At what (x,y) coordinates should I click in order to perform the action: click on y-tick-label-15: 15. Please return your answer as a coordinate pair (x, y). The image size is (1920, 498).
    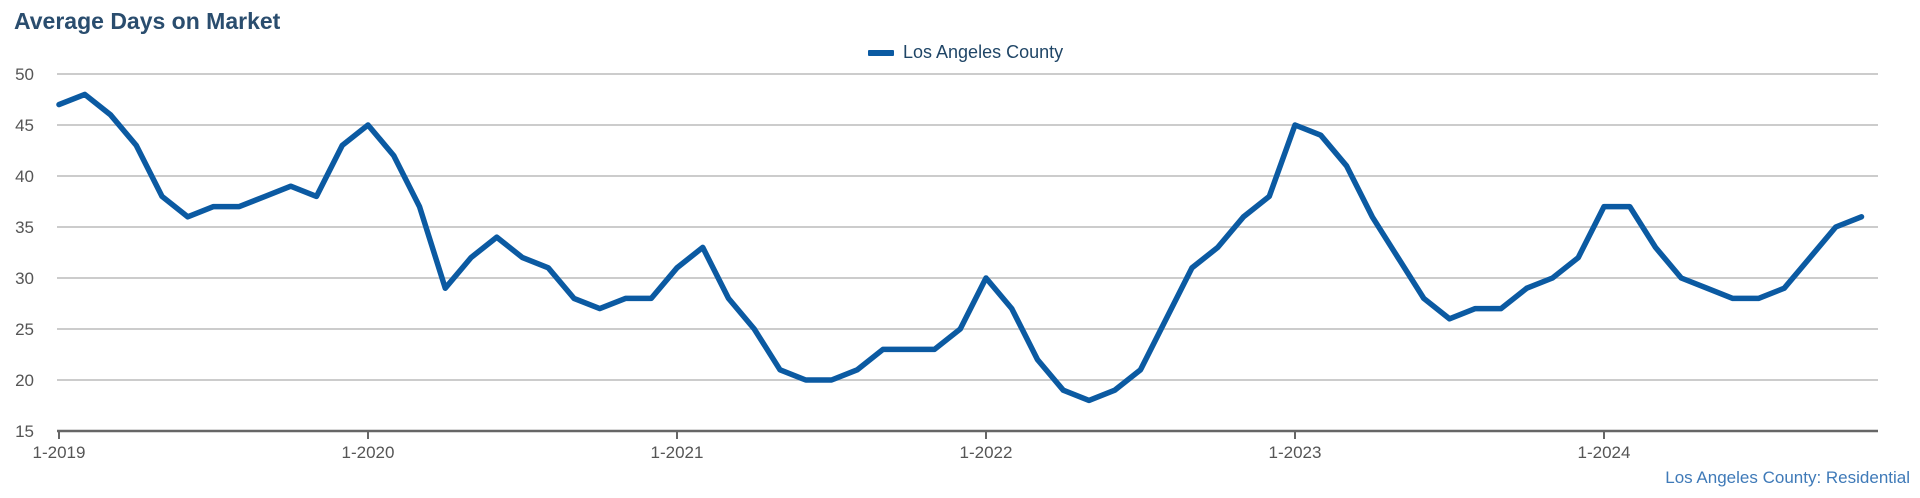
    Looking at the image, I should click on (24, 431).